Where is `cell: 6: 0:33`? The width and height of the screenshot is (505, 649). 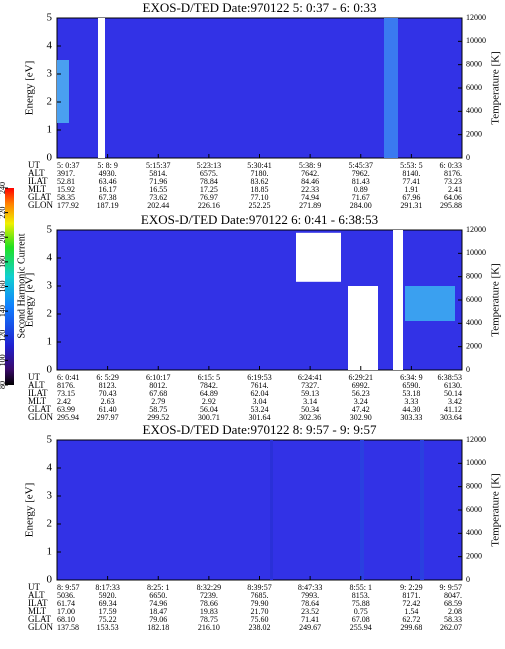
cell: 6: 0:33 is located at coordinates (451, 165).